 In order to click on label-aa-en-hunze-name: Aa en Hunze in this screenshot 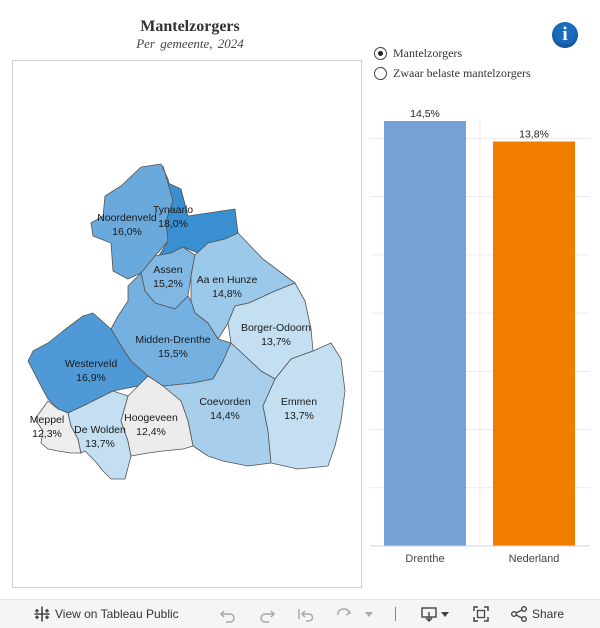, I will do `click(227, 280)`.